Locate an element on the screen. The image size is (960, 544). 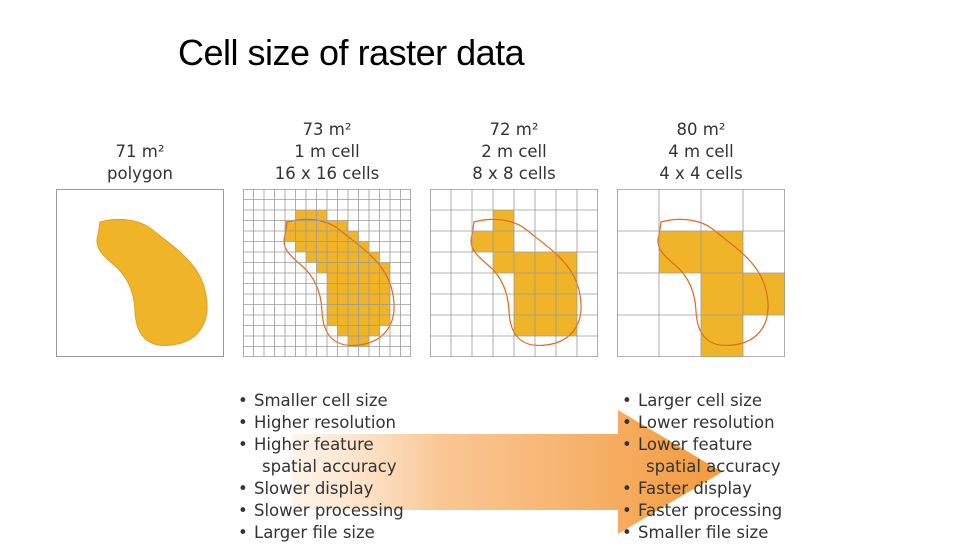
list-item: • Smaller file size is located at coordinates (695, 532).